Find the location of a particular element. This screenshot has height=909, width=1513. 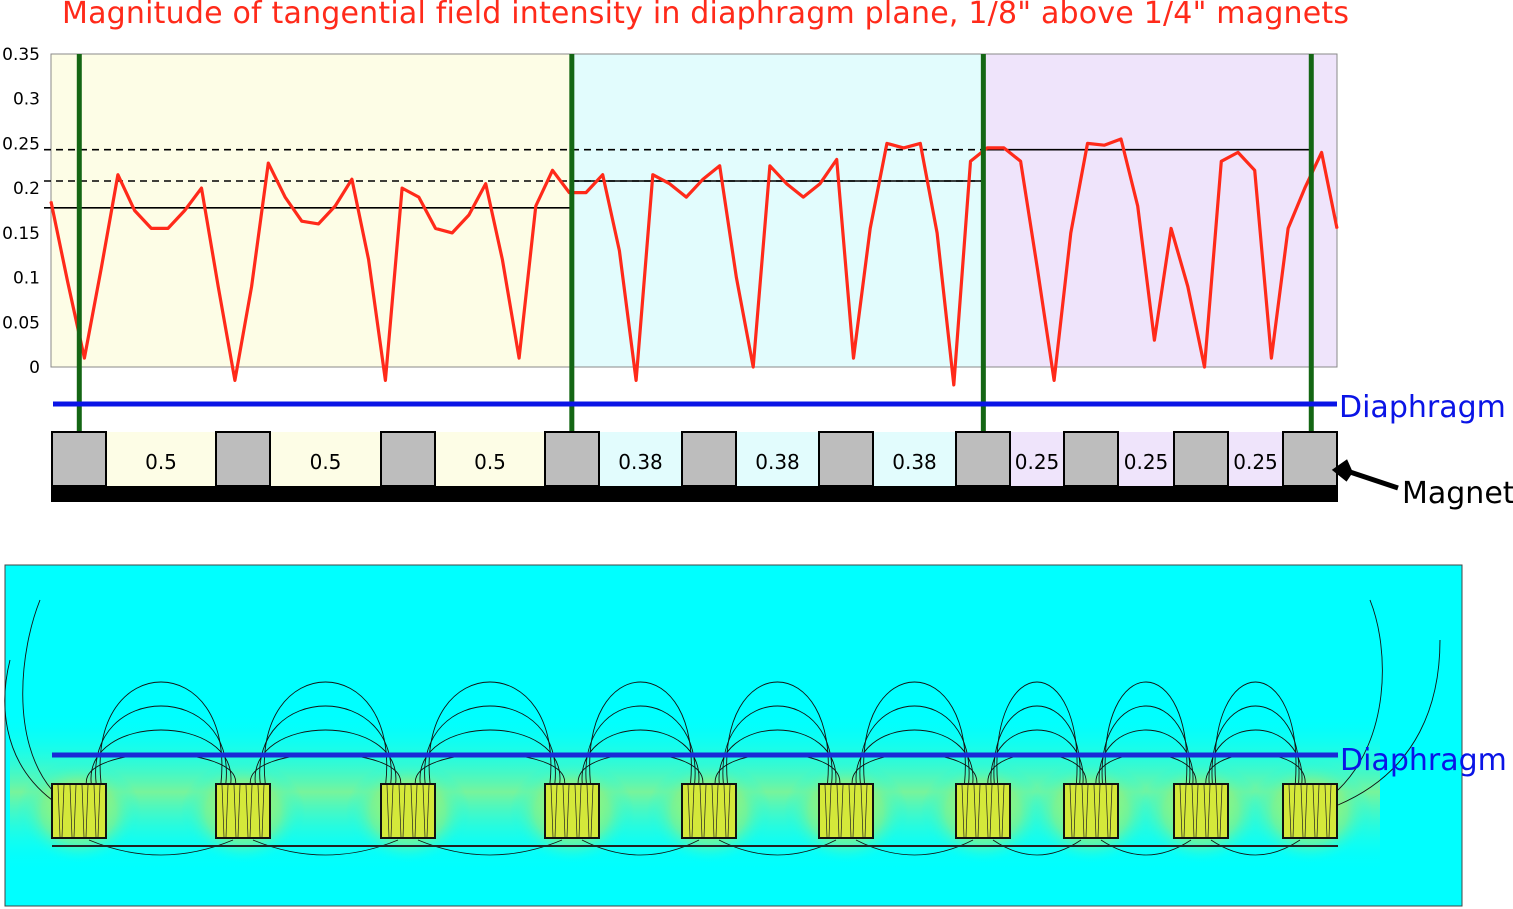

strip-band-cyan is located at coordinates (778, 459).